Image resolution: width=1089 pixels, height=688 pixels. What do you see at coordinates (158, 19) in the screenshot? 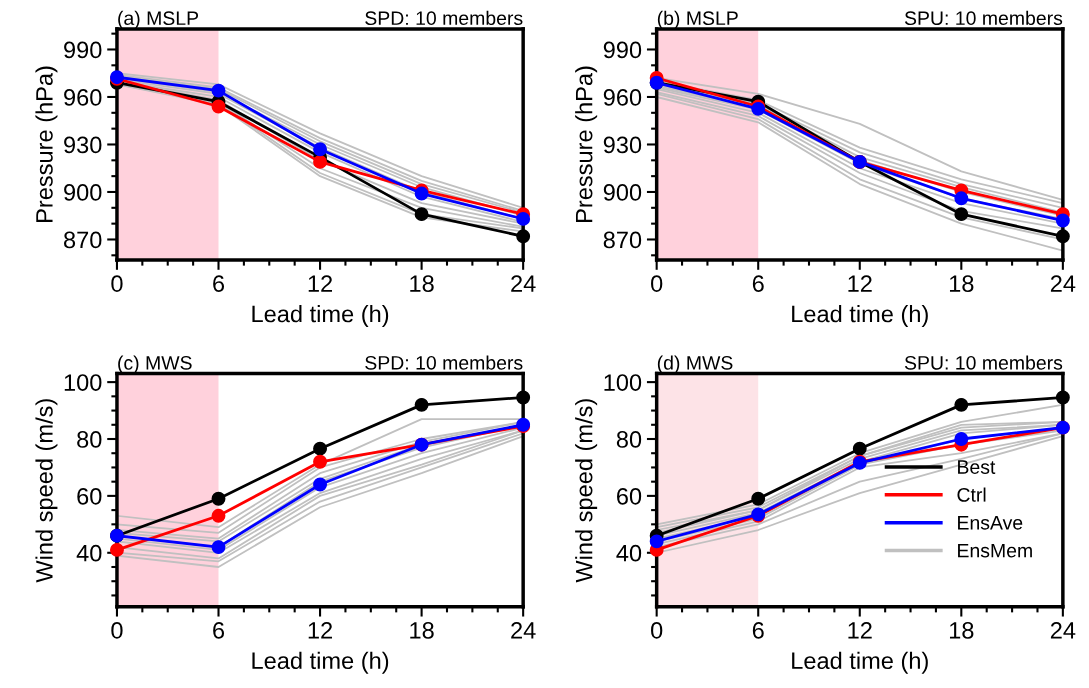
I see `chart-title: (a) MSLP` at bounding box center [158, 19].